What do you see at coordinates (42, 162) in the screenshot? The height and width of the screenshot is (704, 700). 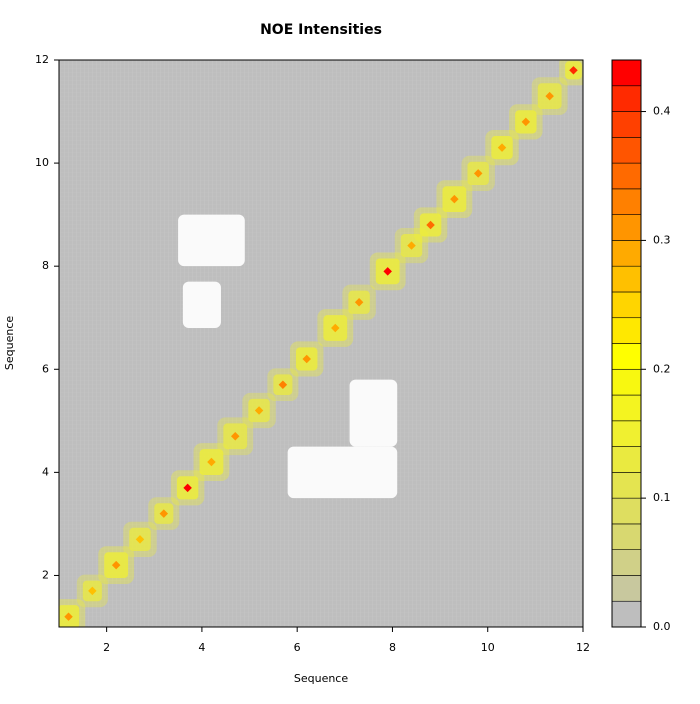 I see `y-tick-label: 10` at bounding box center [42, 162].